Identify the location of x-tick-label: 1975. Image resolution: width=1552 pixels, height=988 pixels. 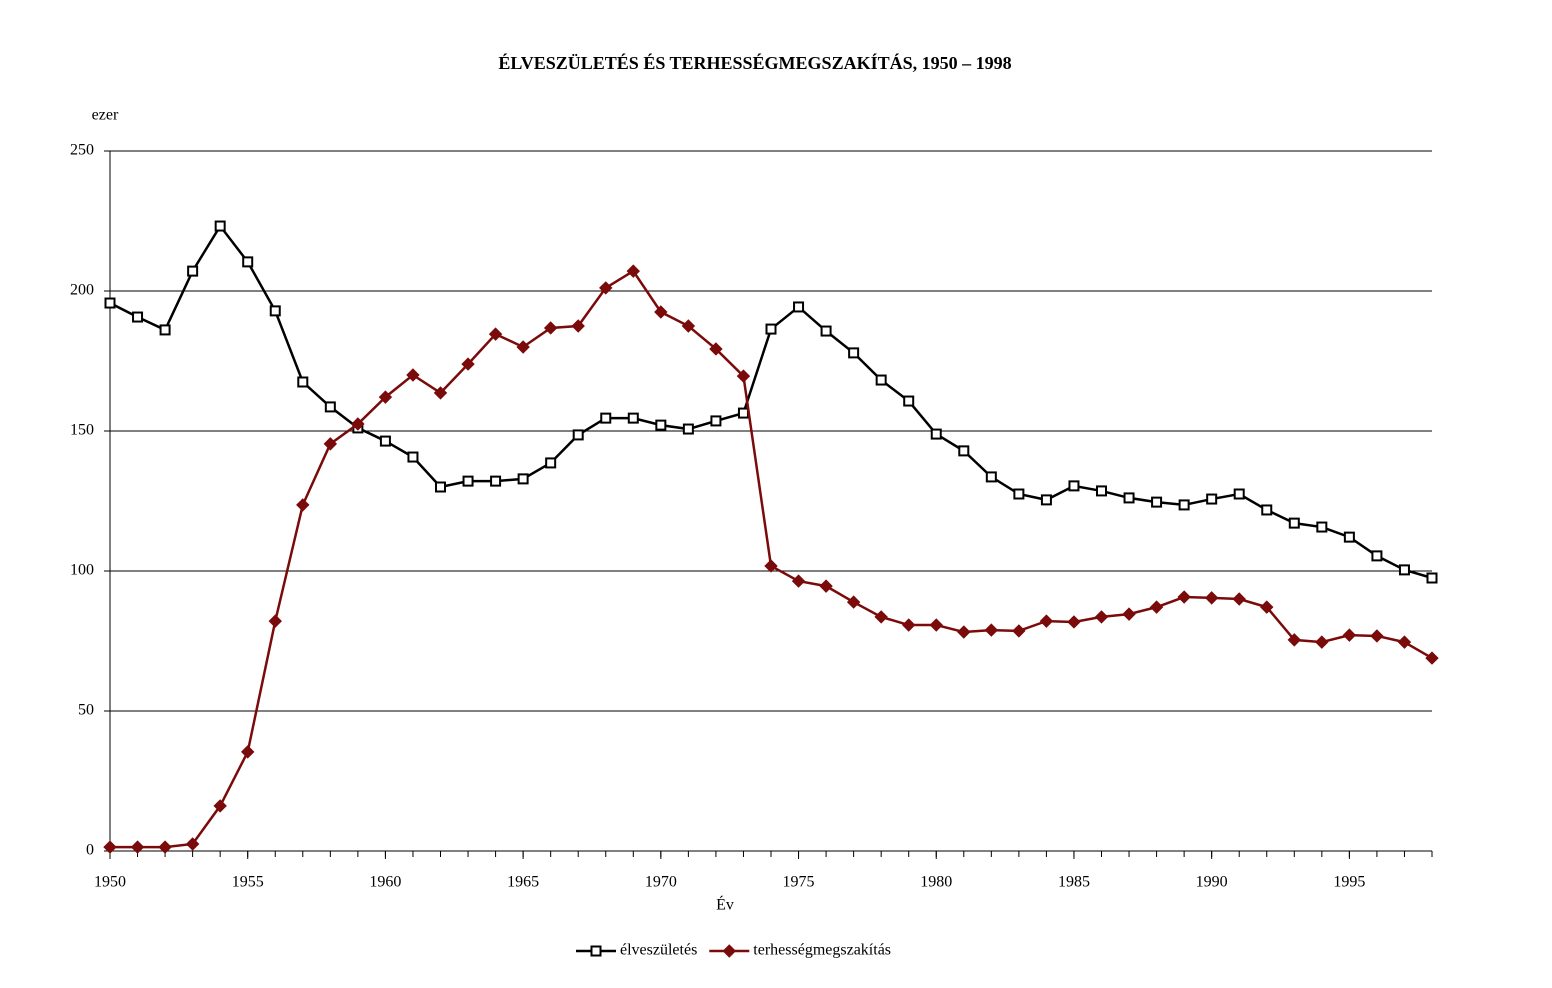
(799, 882).